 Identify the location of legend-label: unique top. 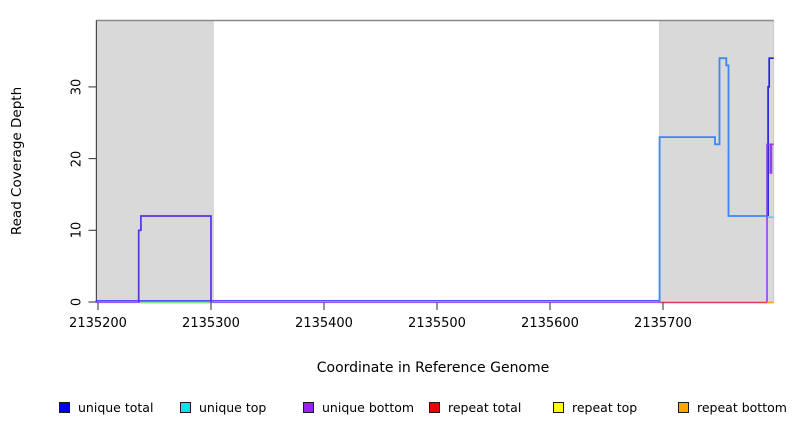
(233, 407).